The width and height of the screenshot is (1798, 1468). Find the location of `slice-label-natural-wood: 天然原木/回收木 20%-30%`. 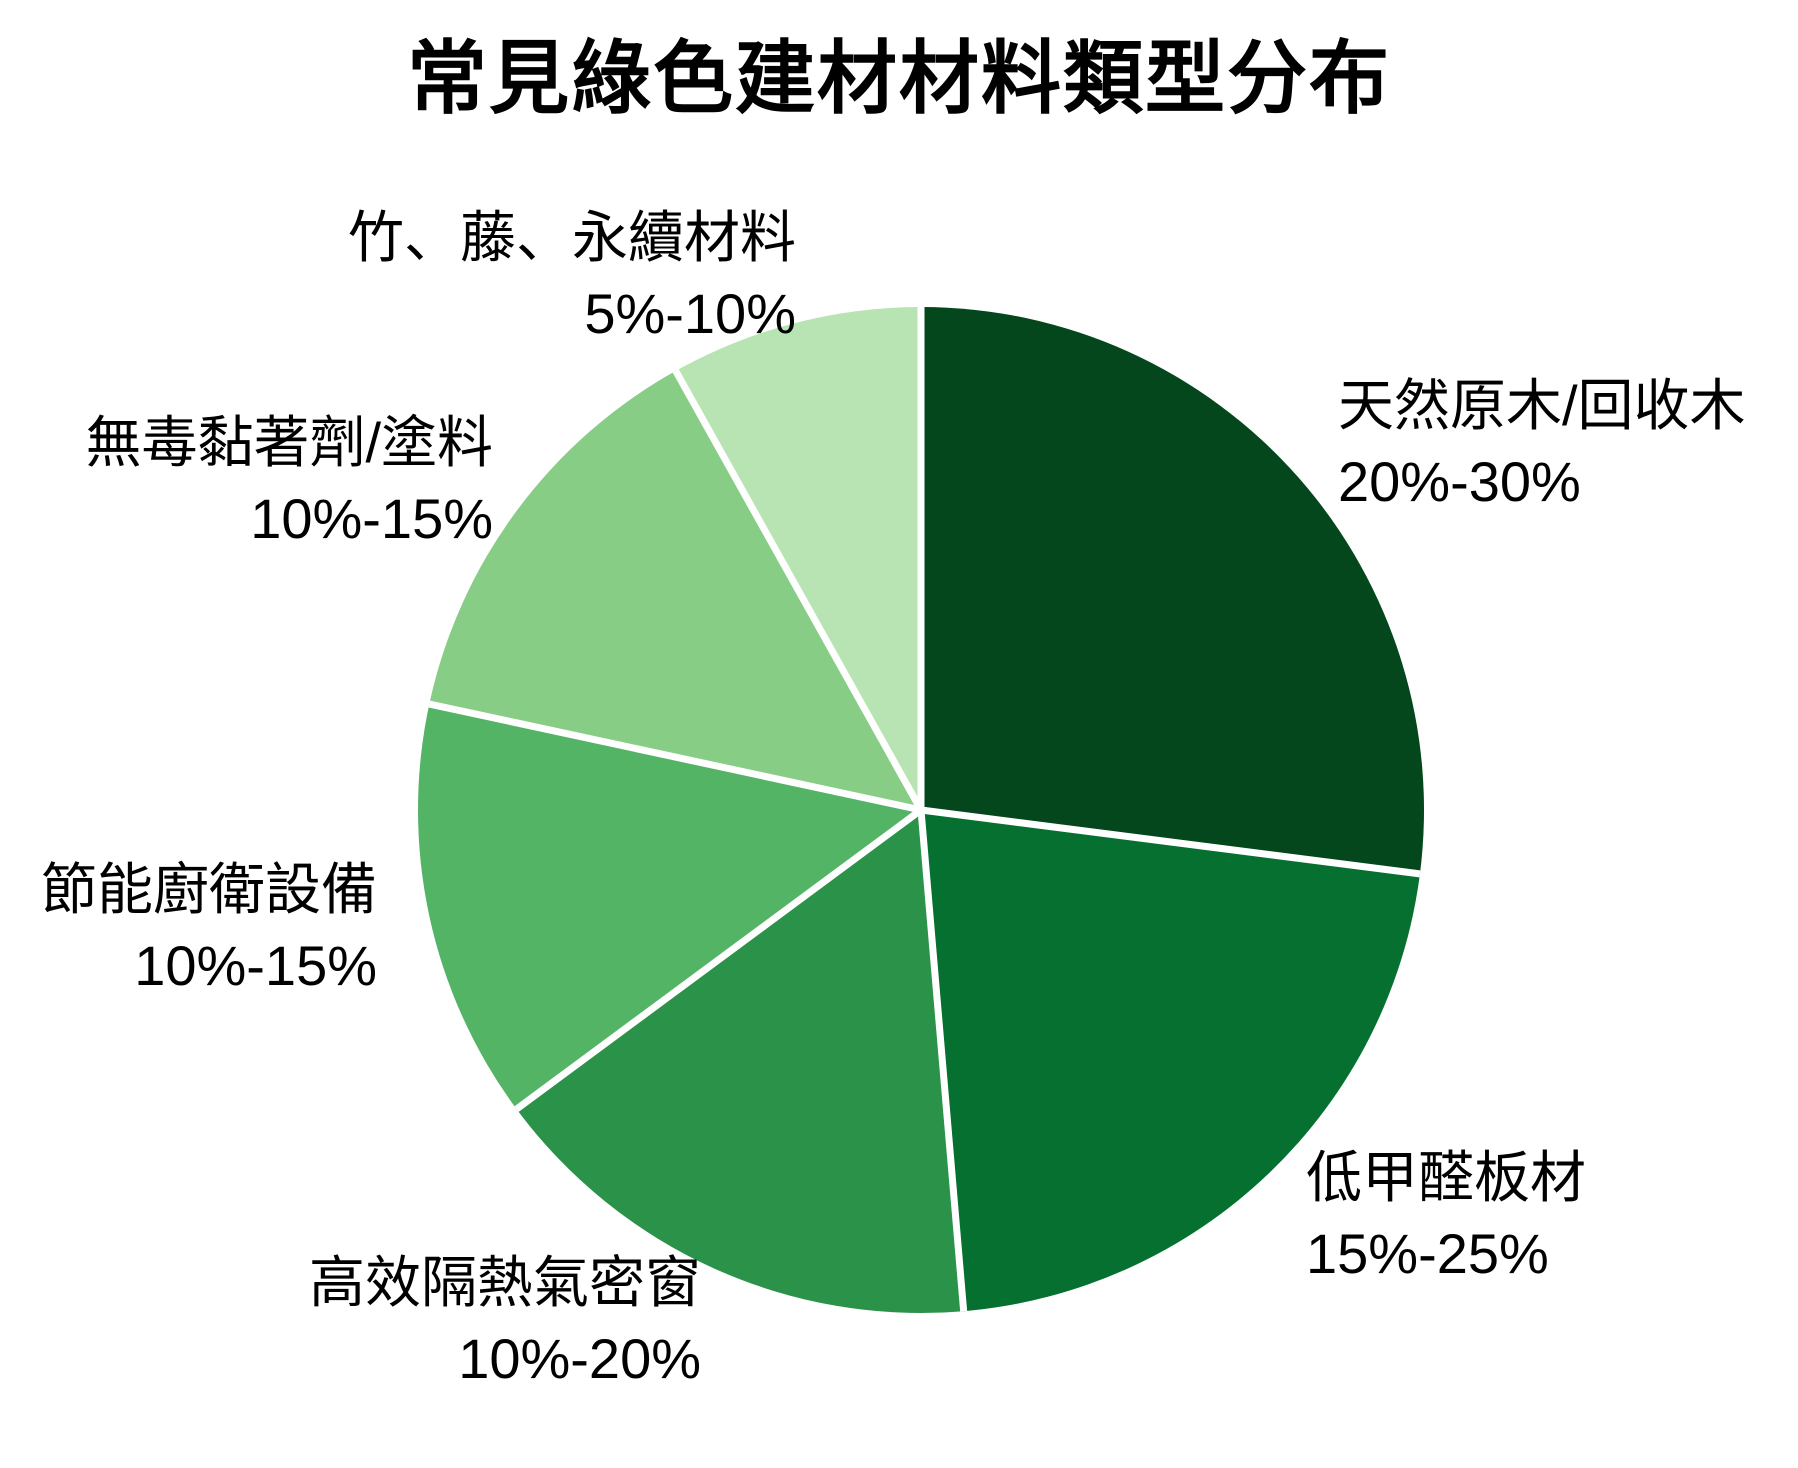

slice-label-natural-wood: 天然原木/回收木 20%-30% is located at coordinates (1542, 444).